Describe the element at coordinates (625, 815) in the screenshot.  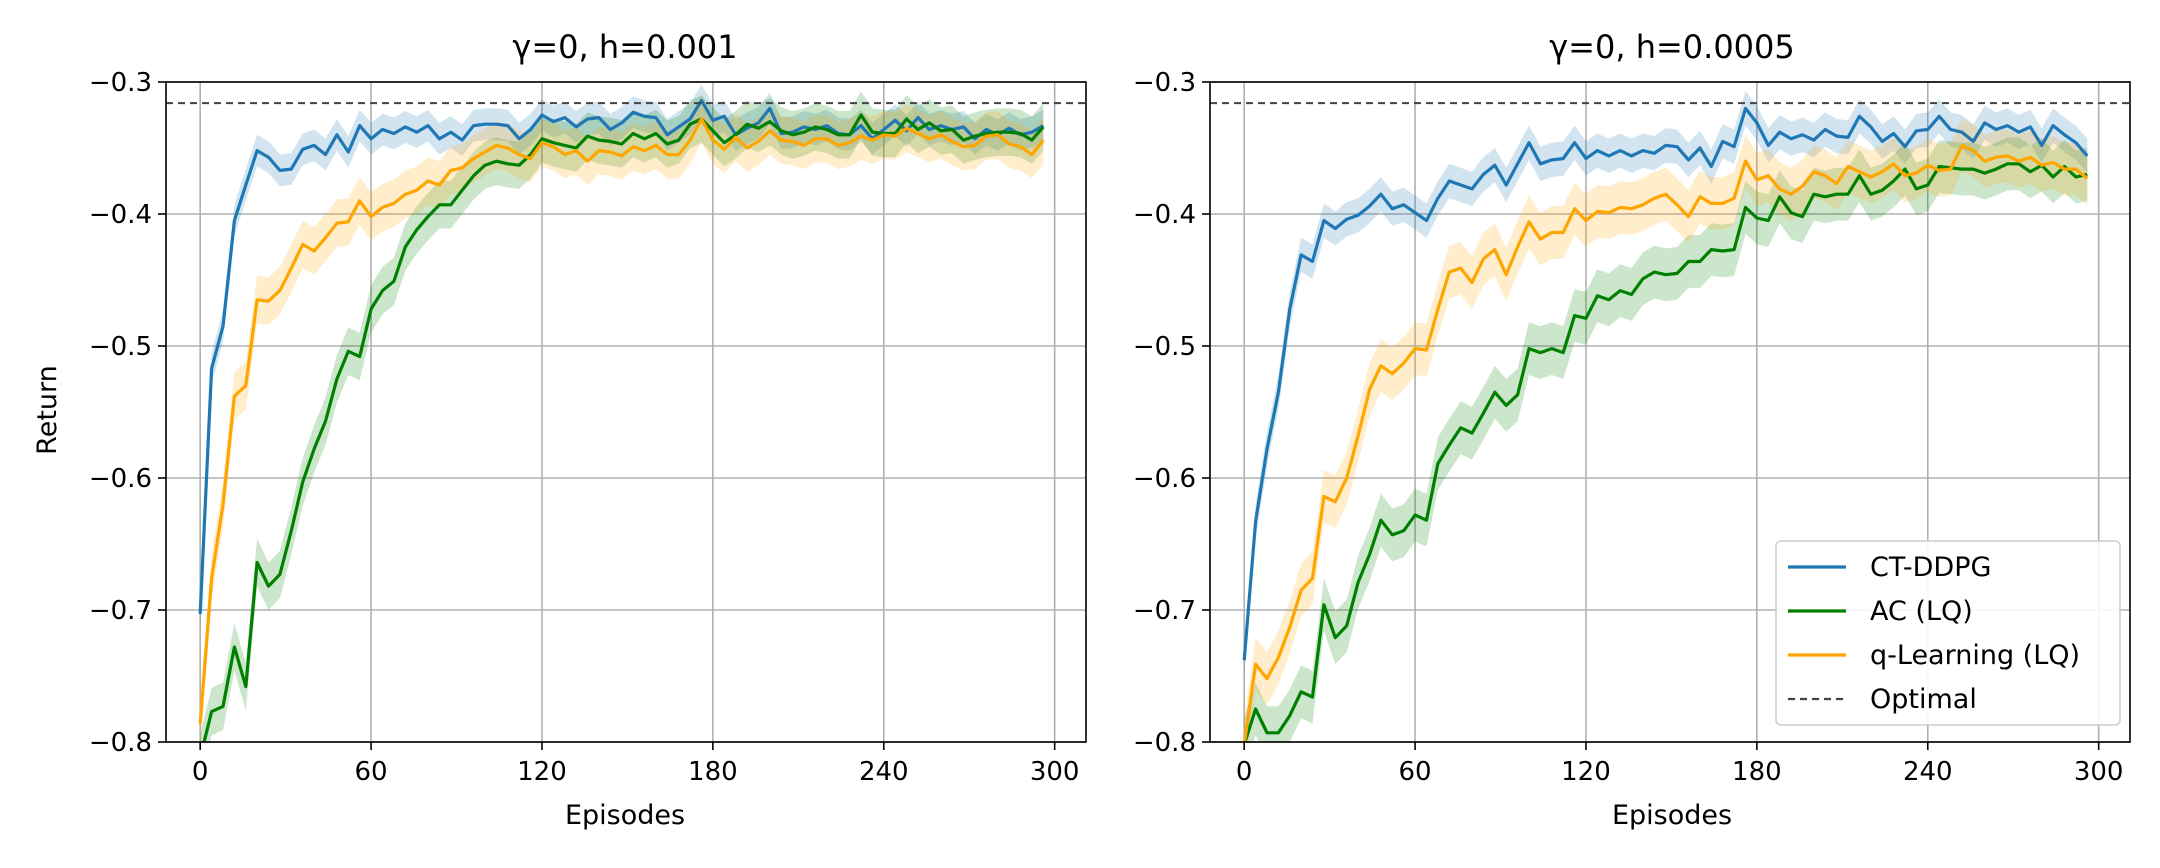
I see `panel-left-xlabel: Episodes` at that location.